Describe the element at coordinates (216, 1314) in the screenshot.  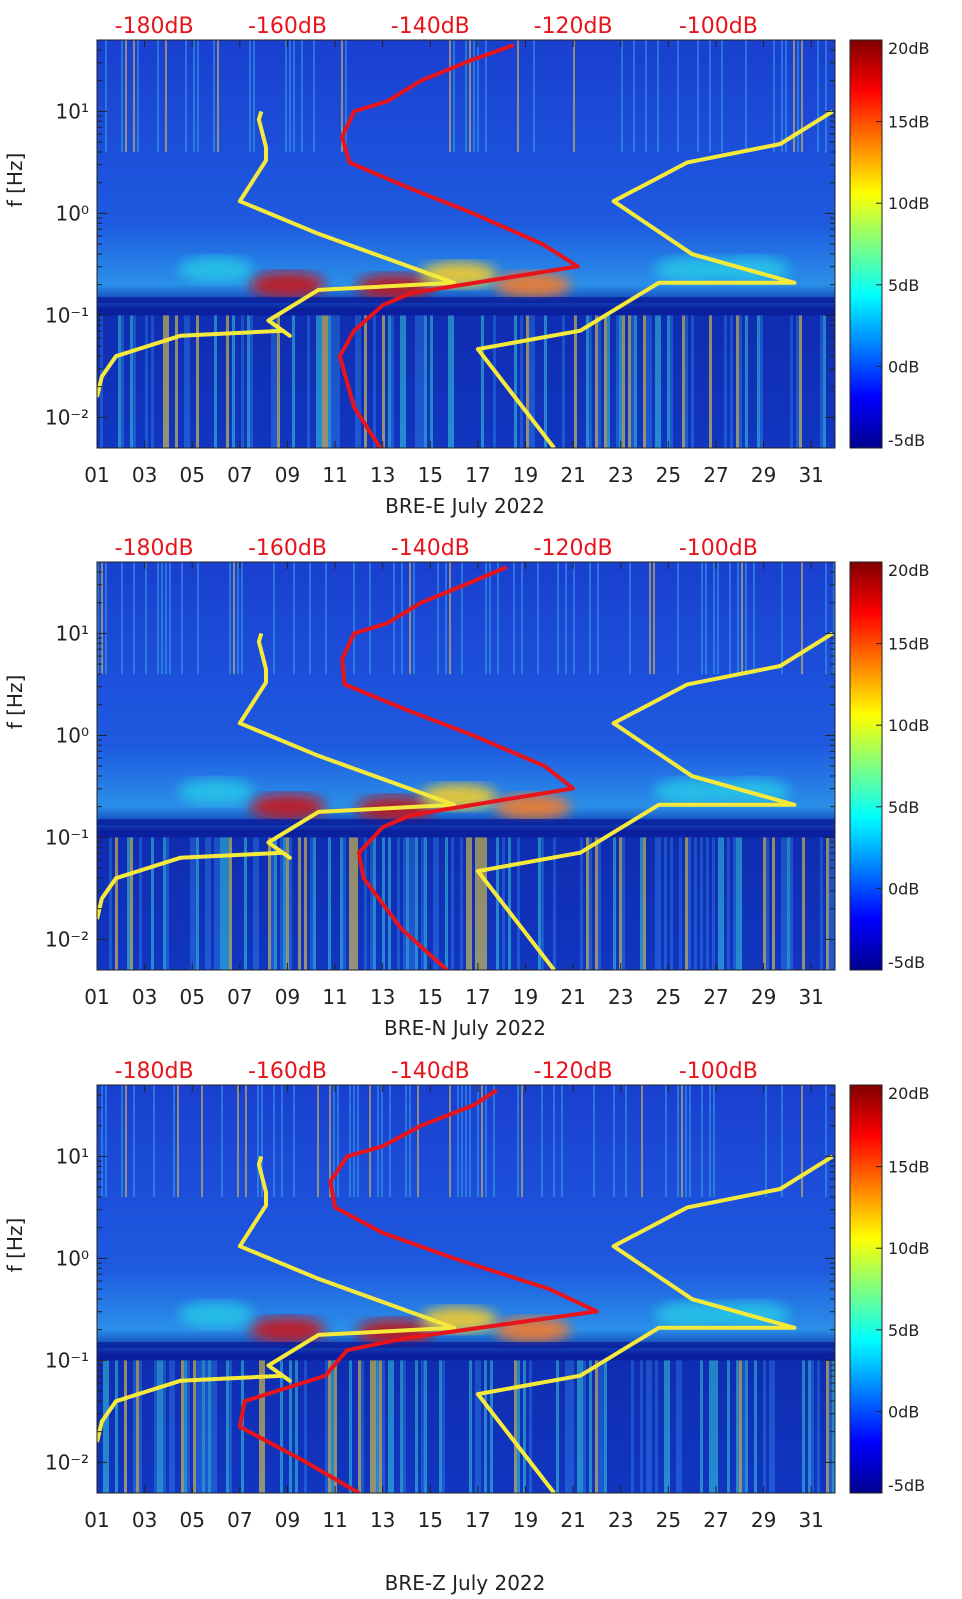
I see `heatmap-hotspot` at that location.